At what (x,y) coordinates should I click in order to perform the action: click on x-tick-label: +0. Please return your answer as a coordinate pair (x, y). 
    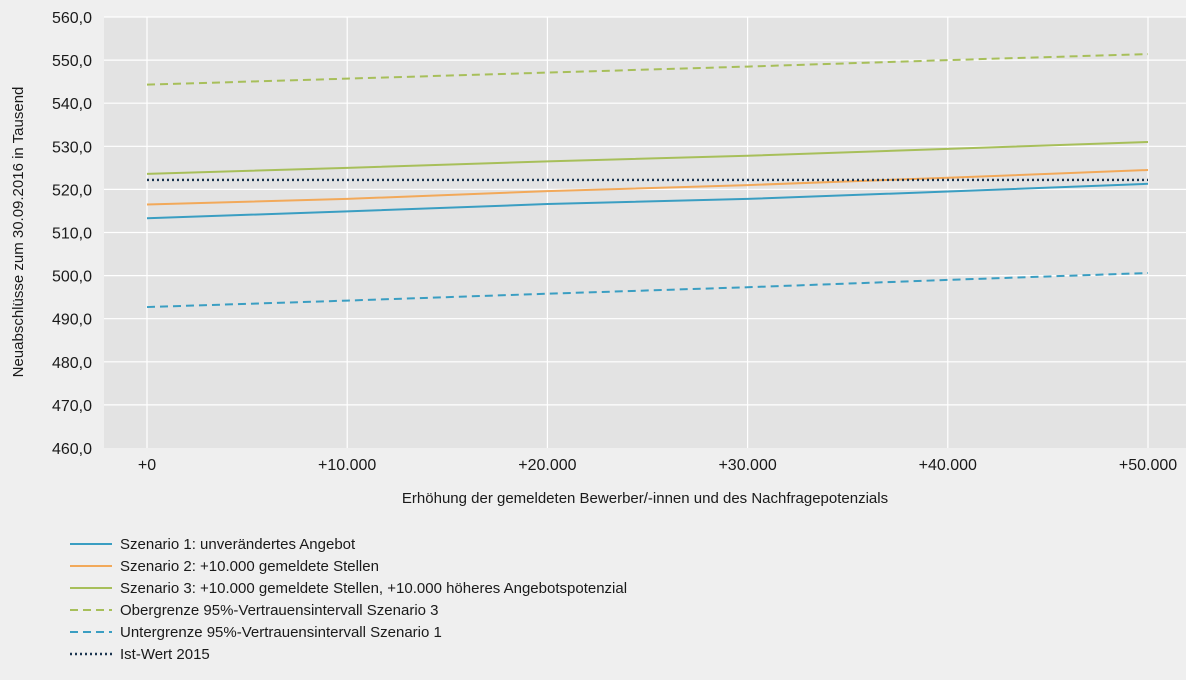
    Looking at the image, I should click on (147, 465).